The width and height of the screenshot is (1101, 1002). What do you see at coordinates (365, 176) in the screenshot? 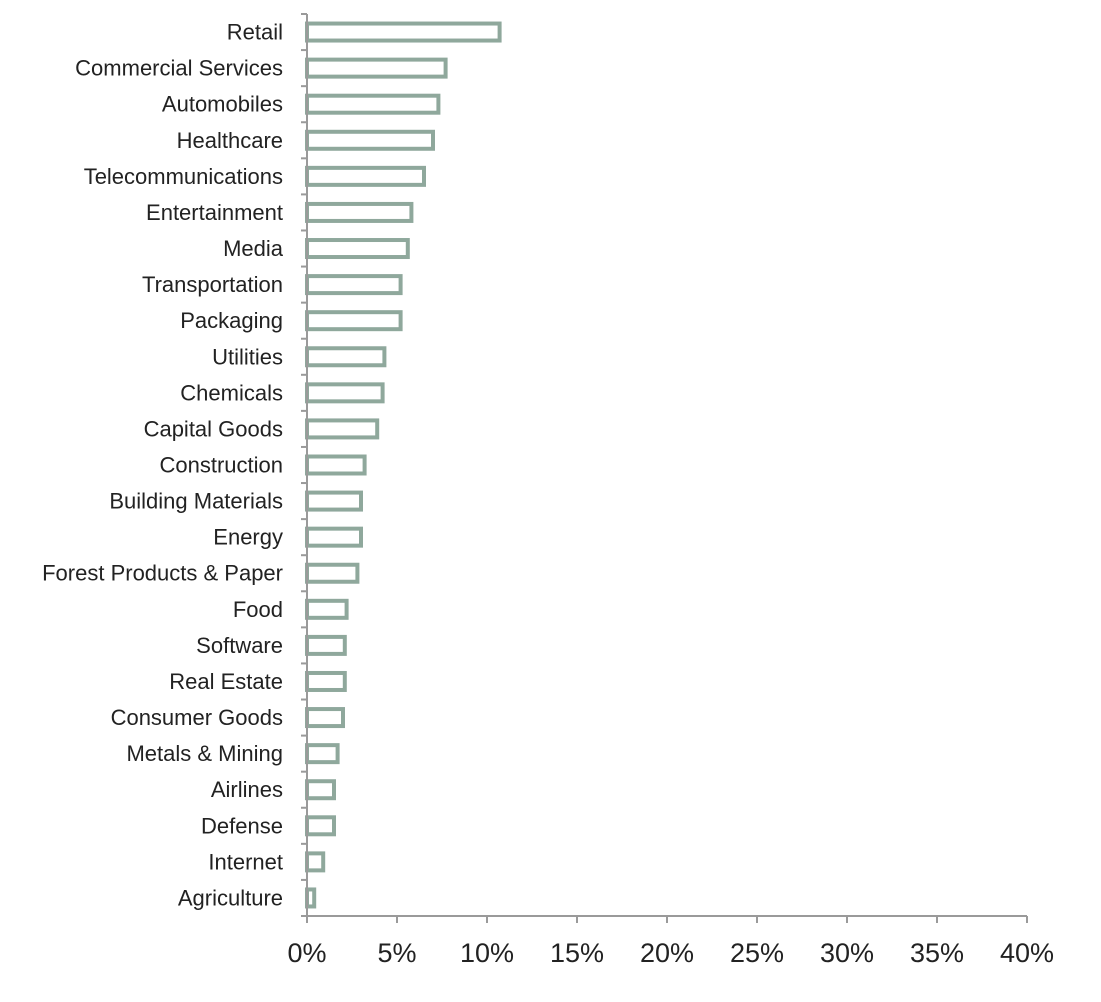
I see `bar-telecommunications` at bounding box center [365, 176].